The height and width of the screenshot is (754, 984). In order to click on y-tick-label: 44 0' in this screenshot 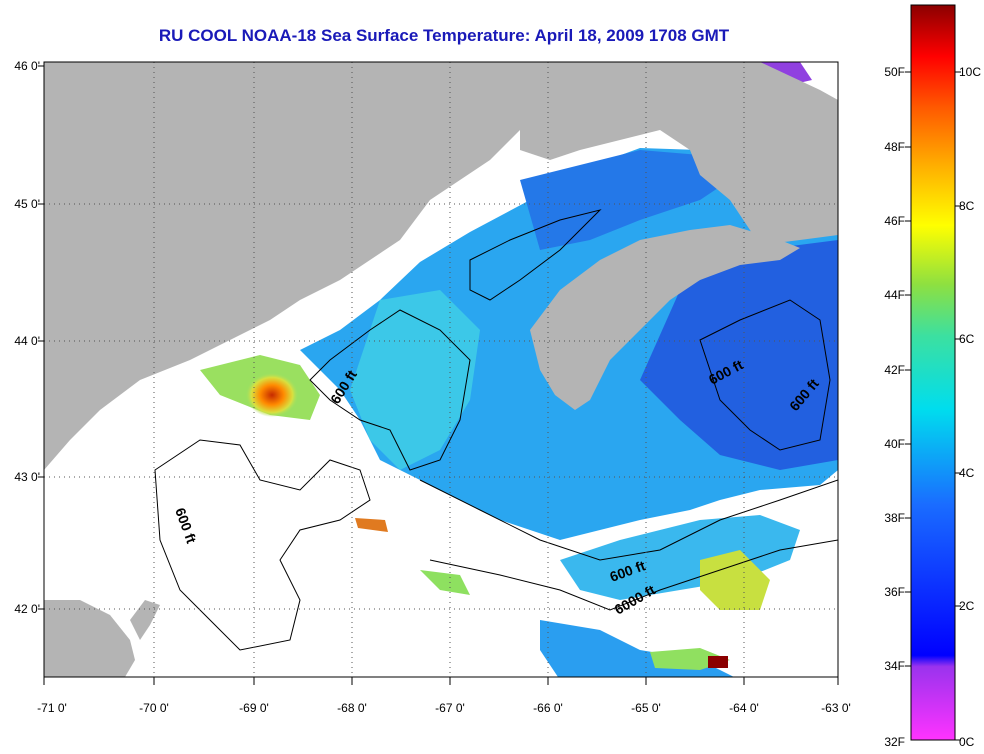, I will do `click(27, 341)`.